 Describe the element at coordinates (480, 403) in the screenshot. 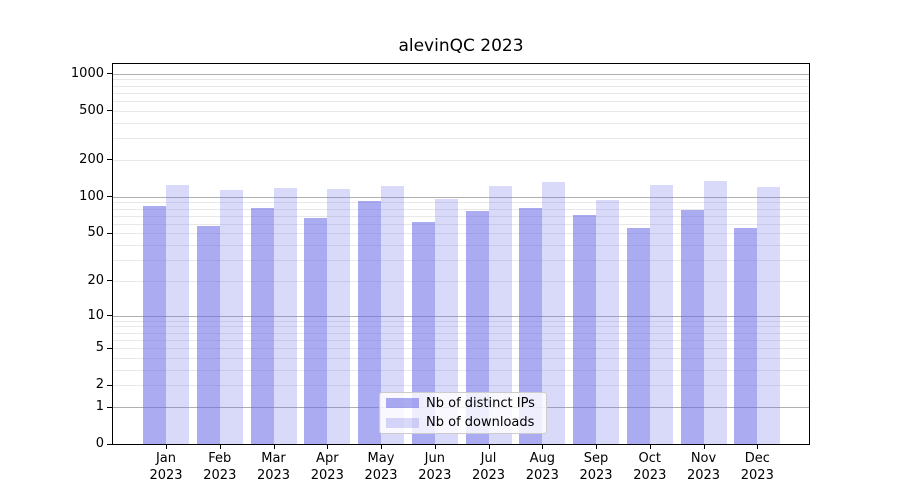

I see `legend-label-distinct-ips: Nb of distinct IPs` at that location.